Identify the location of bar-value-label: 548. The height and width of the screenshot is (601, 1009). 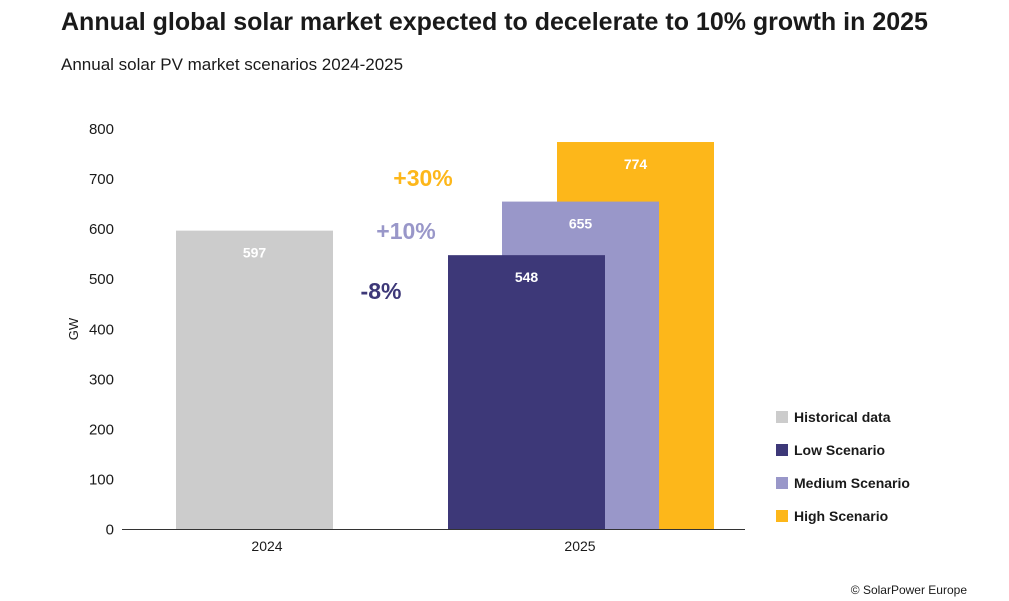
(527, 277).